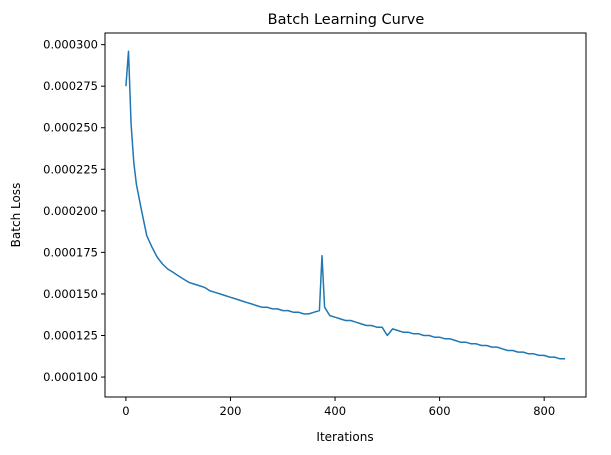 The image size is (611, 455). What do you see at coordinates (346, 20) in the screenshot?
I see `chart-title: Batch Learning Curve` at bounding box center [346, 20].